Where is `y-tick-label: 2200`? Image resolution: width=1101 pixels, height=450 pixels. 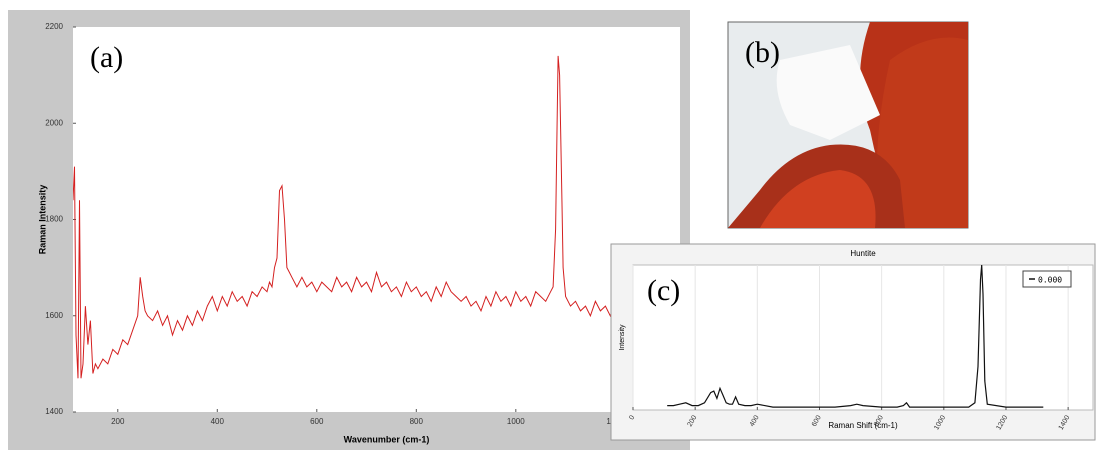 y-tick-label: 2200 is located at coordinates (54, 26).